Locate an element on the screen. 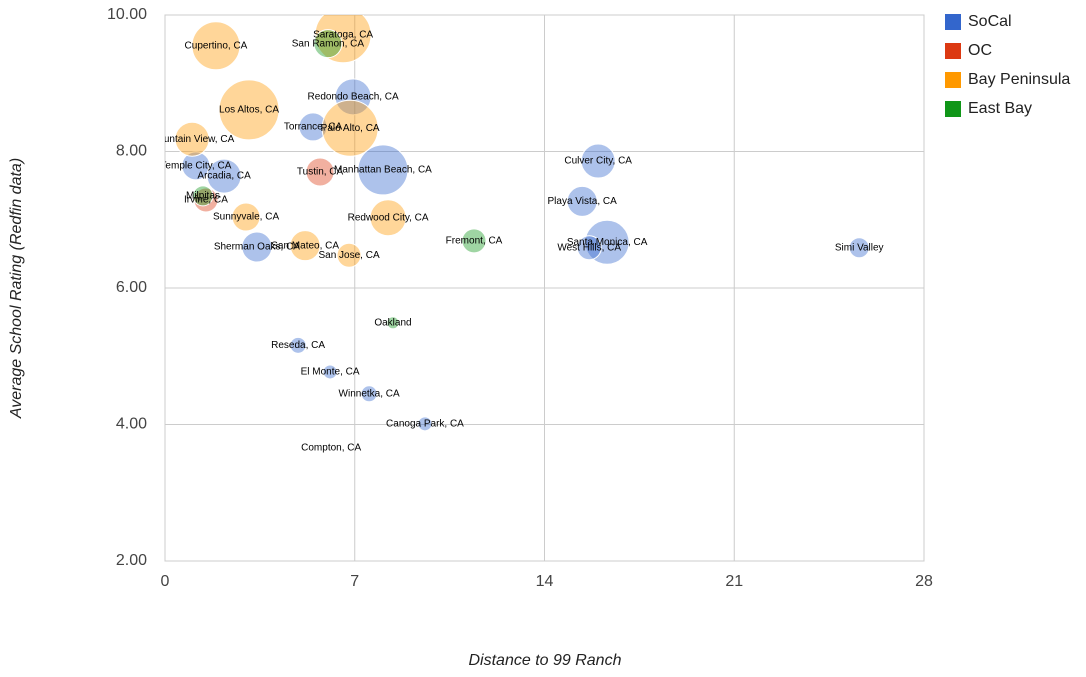  bubble-label: Santa Monica, CA is located at coordinates (607, 242).